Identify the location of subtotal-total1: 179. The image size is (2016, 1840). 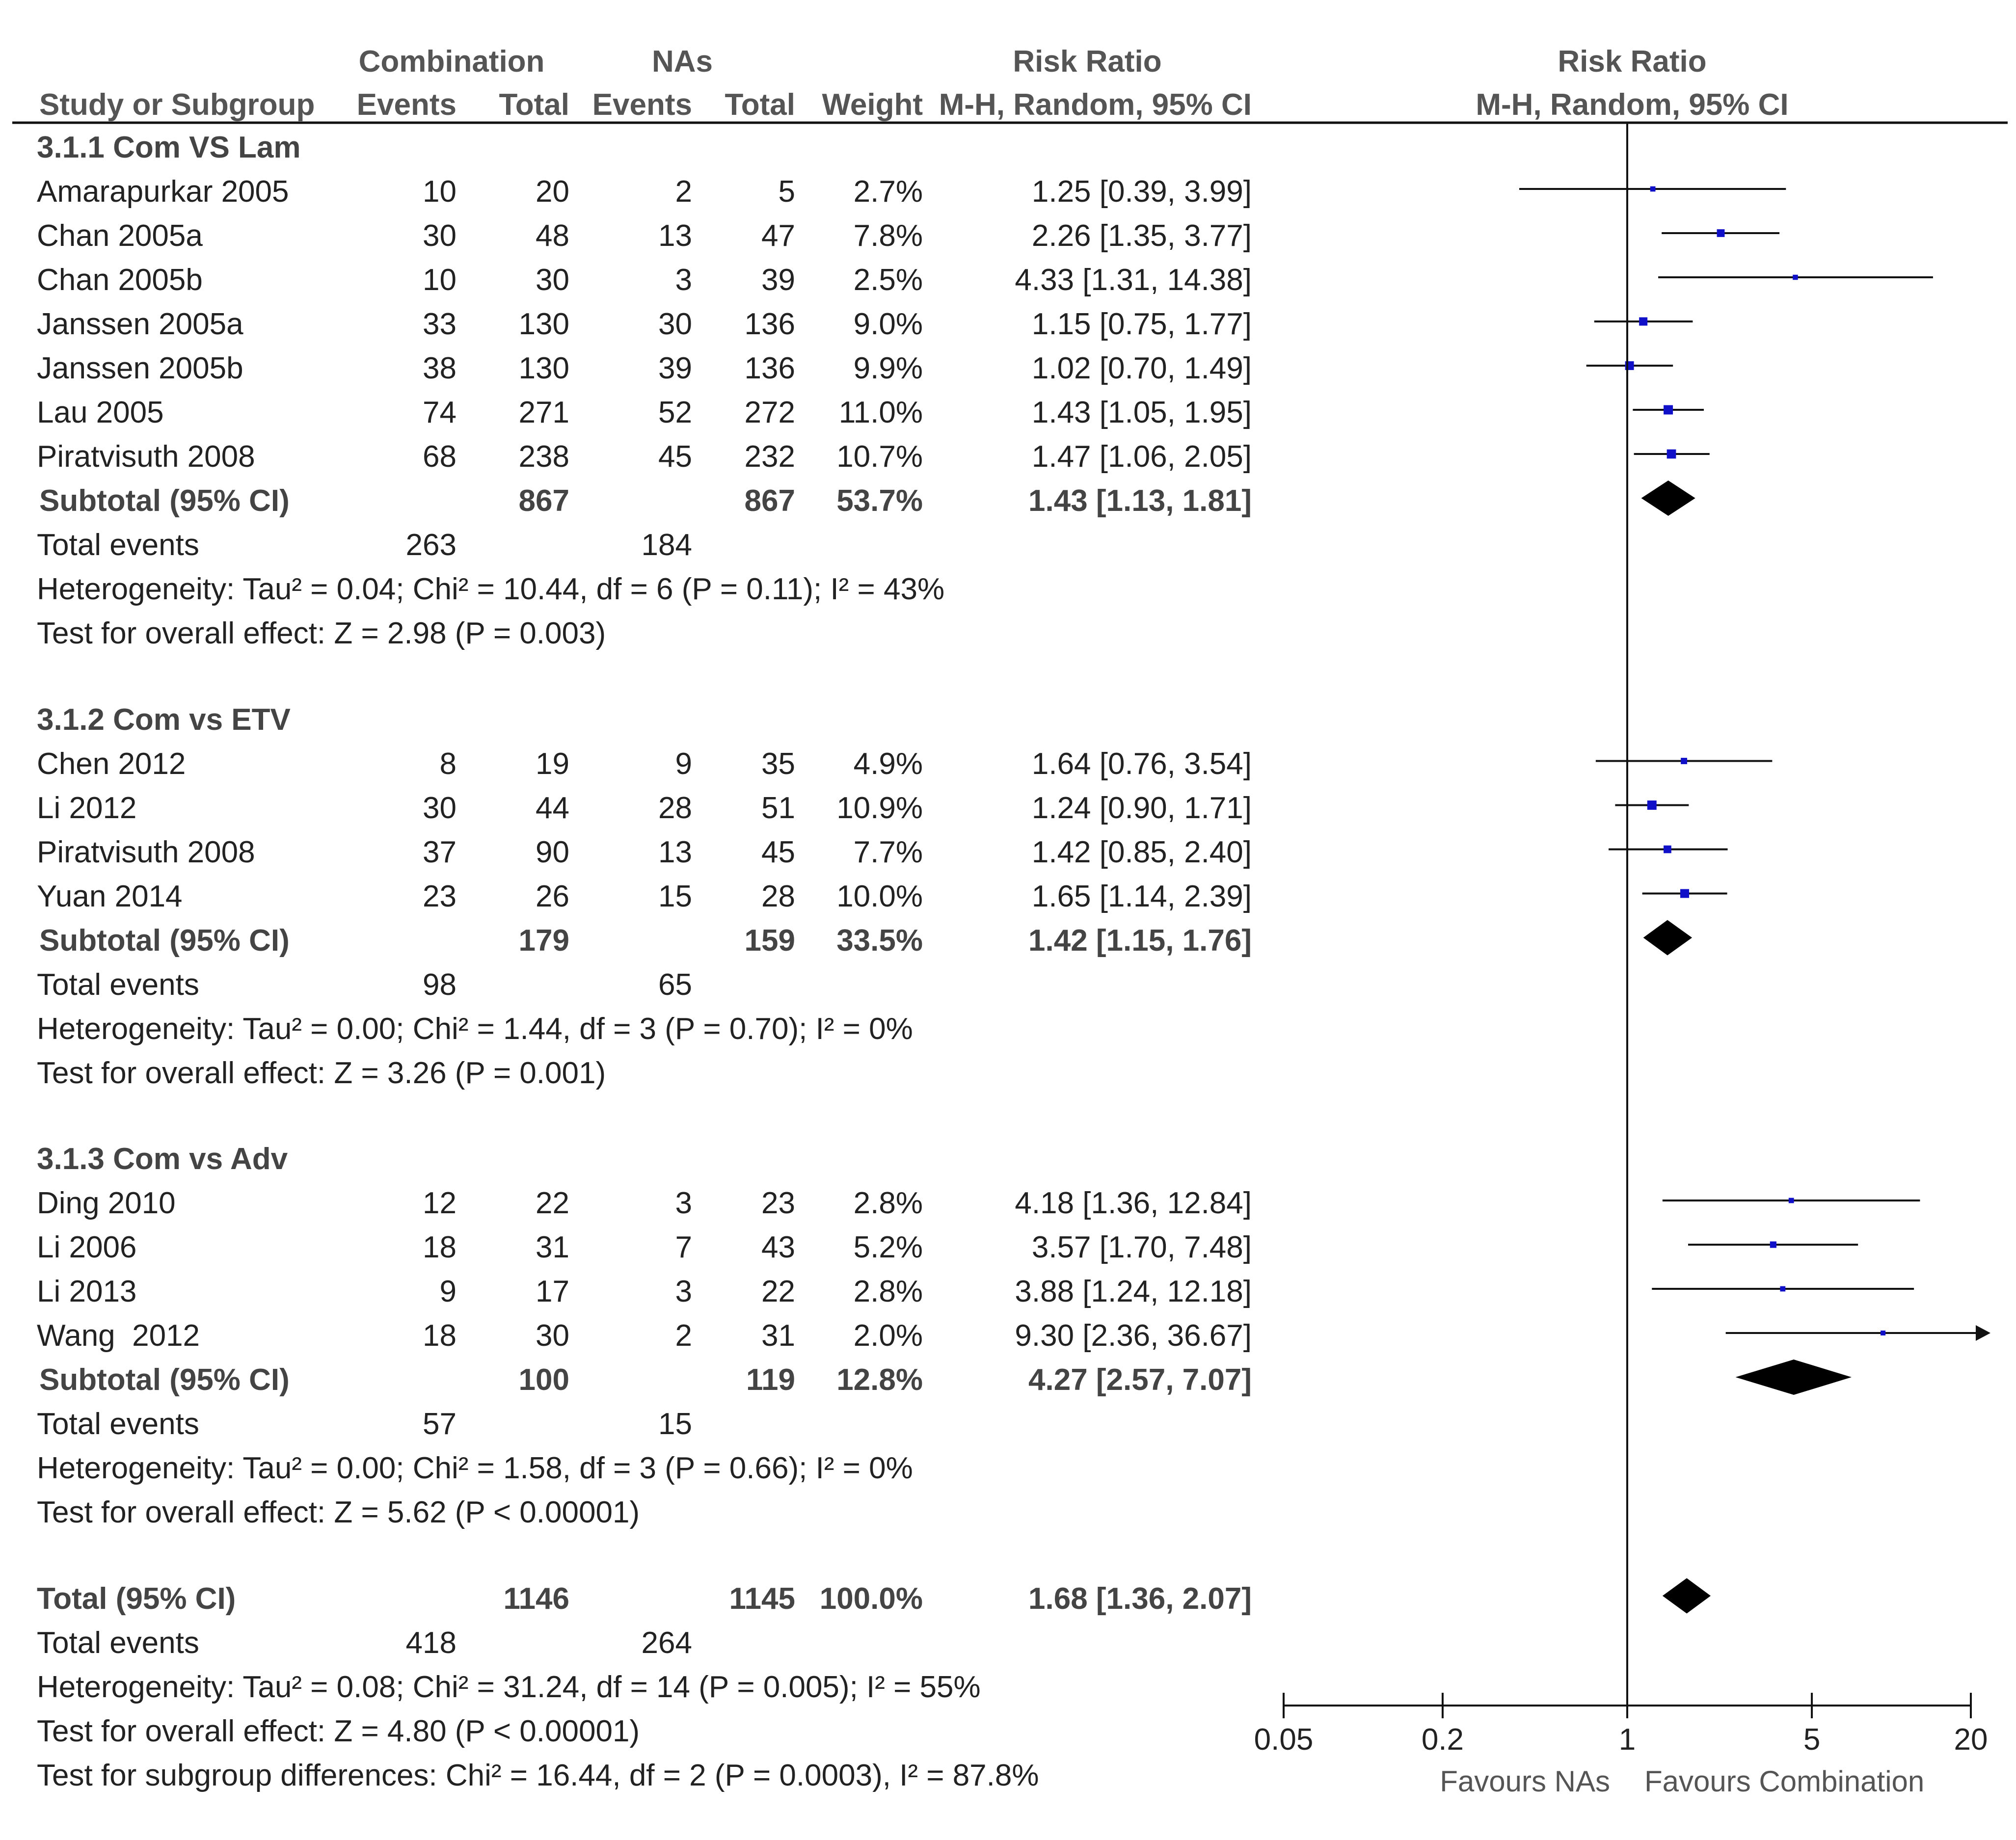
(543, 941).